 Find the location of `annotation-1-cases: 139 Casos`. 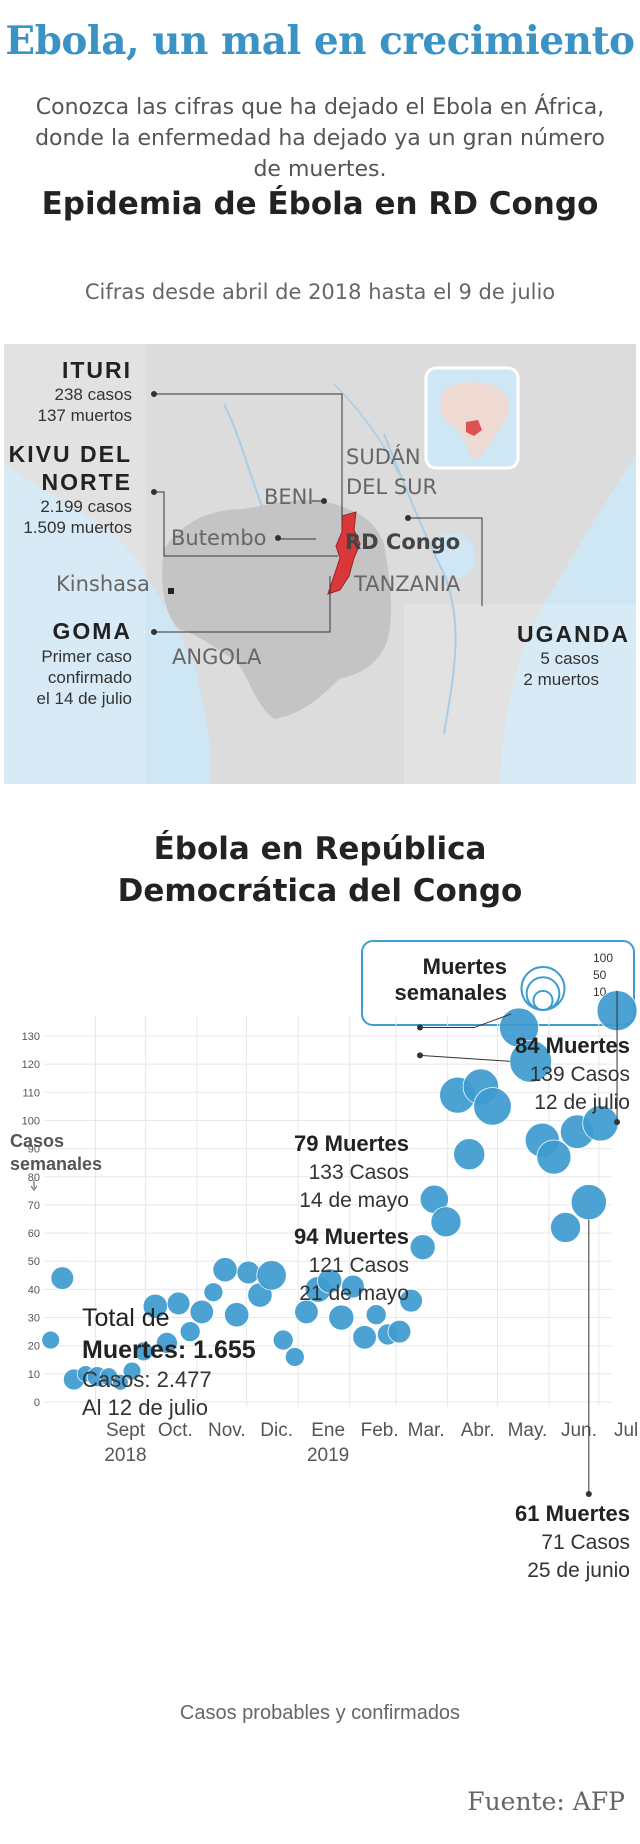

annotation-1-cases: 139 Casos is located at coordinates (580, 1074).